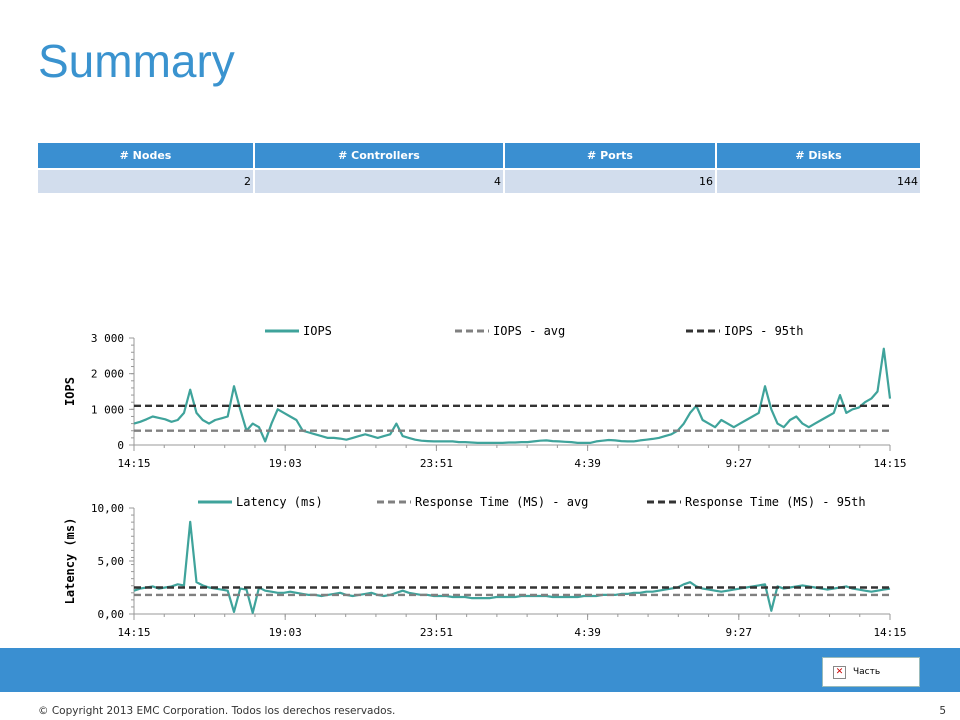  What do you see at coordinates (818, 156) in the screenshot?
I see `header-disks: # Disks` at bounding box center [818, 156].